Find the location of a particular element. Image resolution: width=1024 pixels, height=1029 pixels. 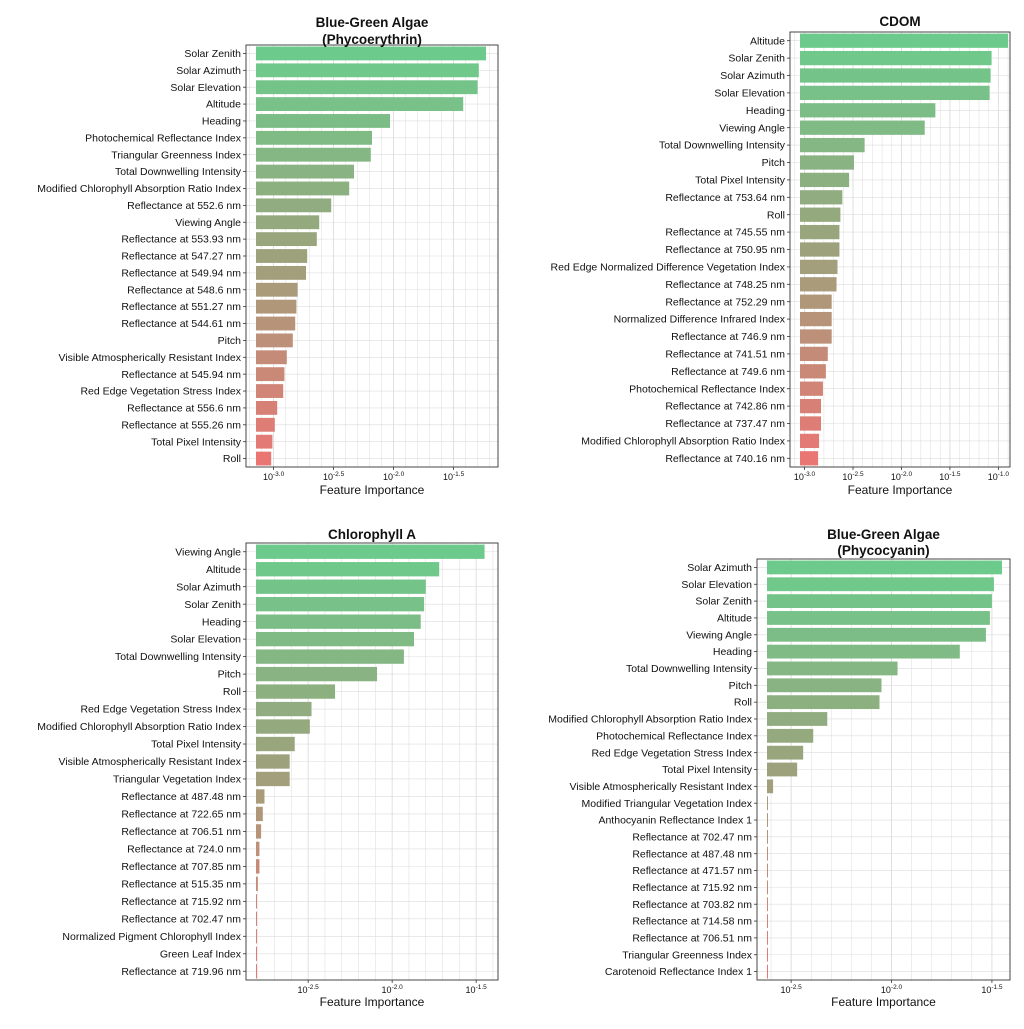

y-tick-label: Reflectance at 724.0 nm is located at coordinates (184, 850).